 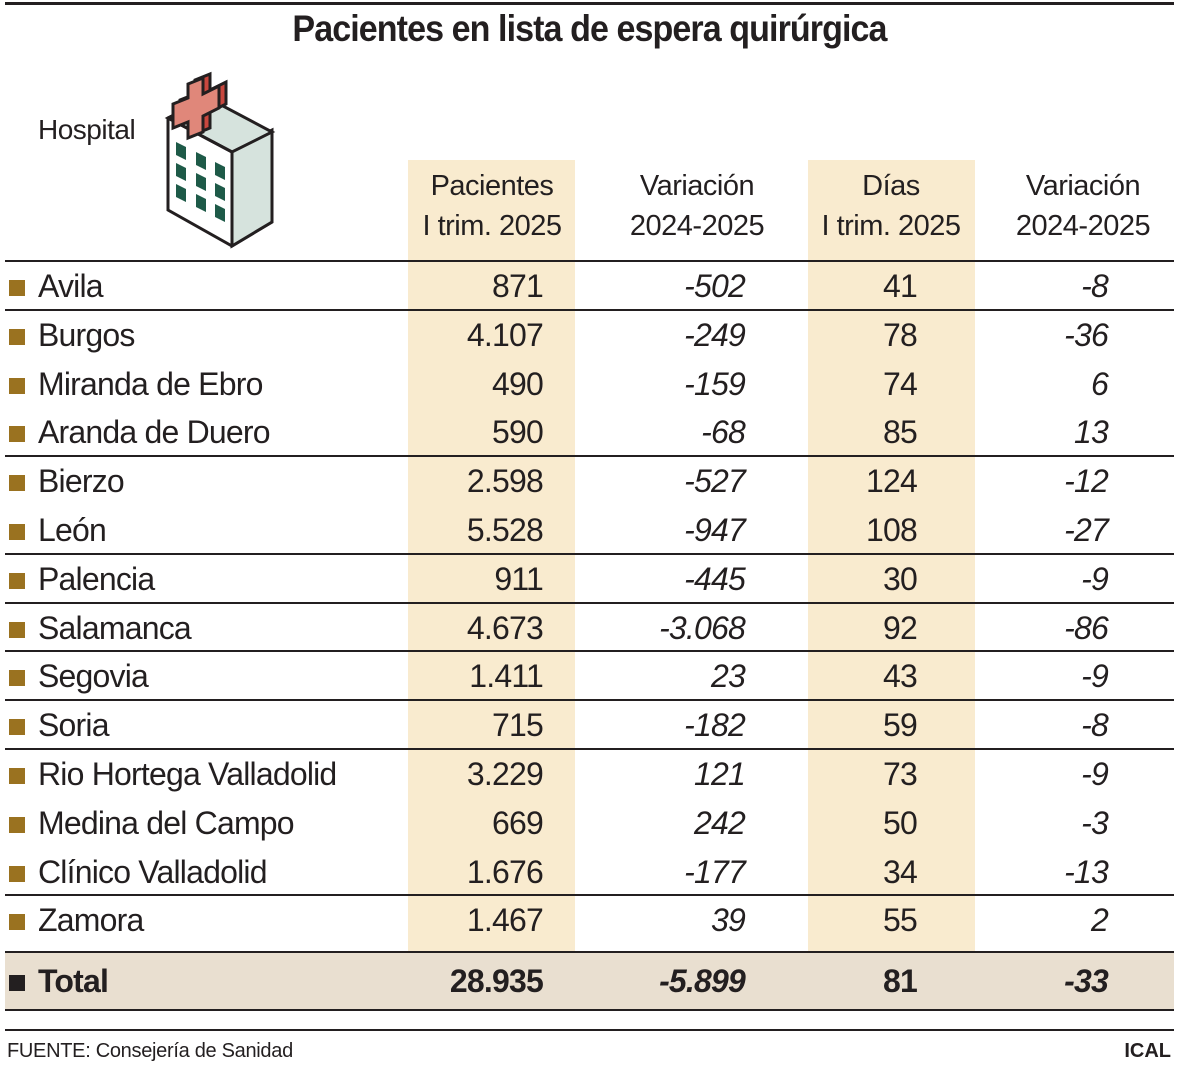 I want to click on cell-dias: 55, so click(x=900, y=920).